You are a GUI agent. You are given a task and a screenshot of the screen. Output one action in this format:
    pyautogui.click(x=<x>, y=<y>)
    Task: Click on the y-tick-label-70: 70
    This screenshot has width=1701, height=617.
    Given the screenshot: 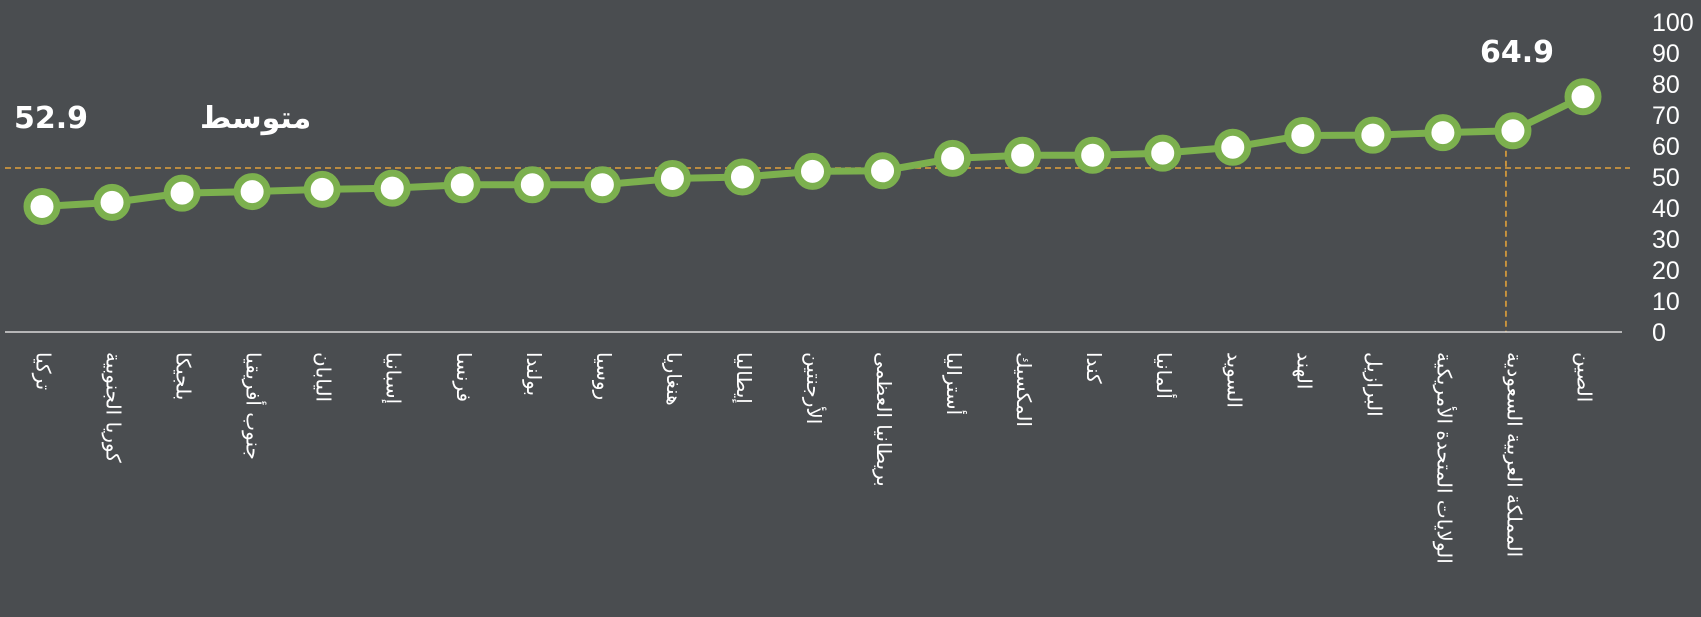 What is the action you would take?
    pyautogui.click(x=1666, y=116)
    